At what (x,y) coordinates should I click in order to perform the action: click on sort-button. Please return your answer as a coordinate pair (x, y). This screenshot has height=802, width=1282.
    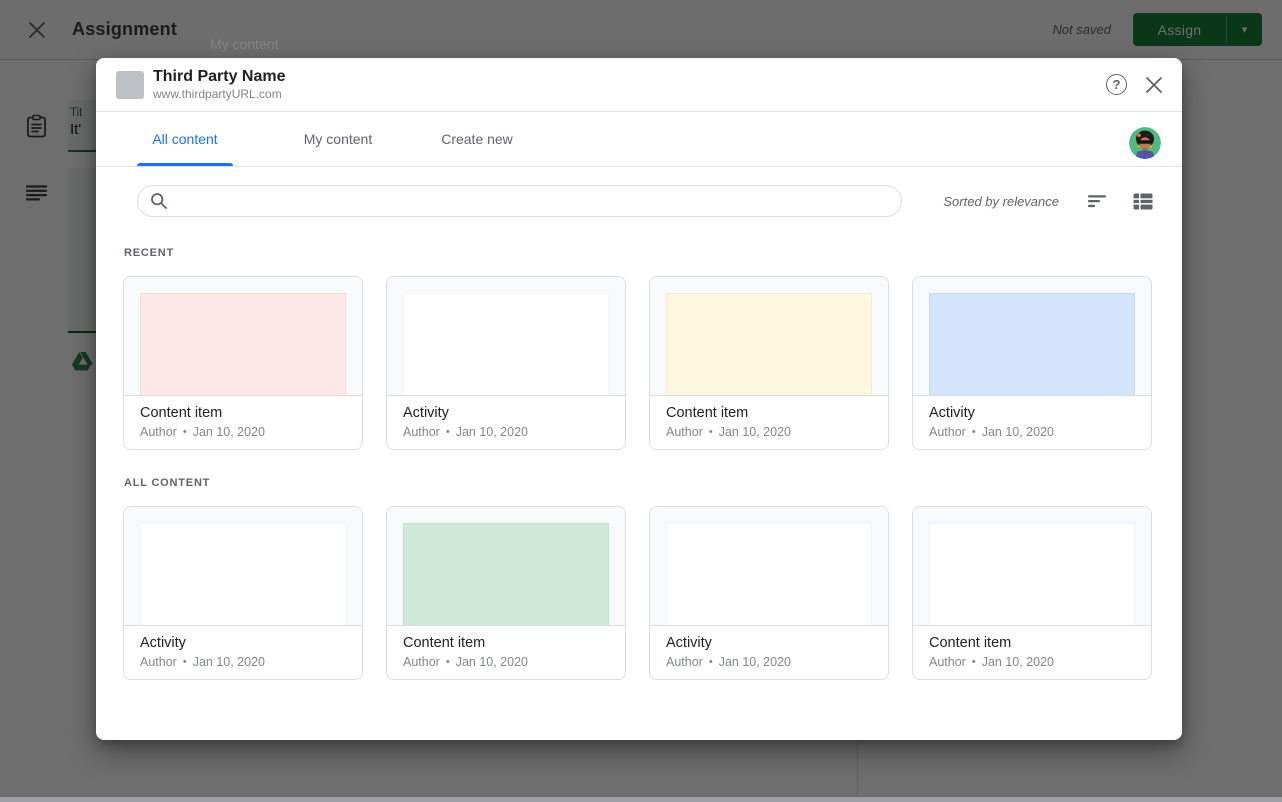
    Looking at the image, I should click on (1097, 201).